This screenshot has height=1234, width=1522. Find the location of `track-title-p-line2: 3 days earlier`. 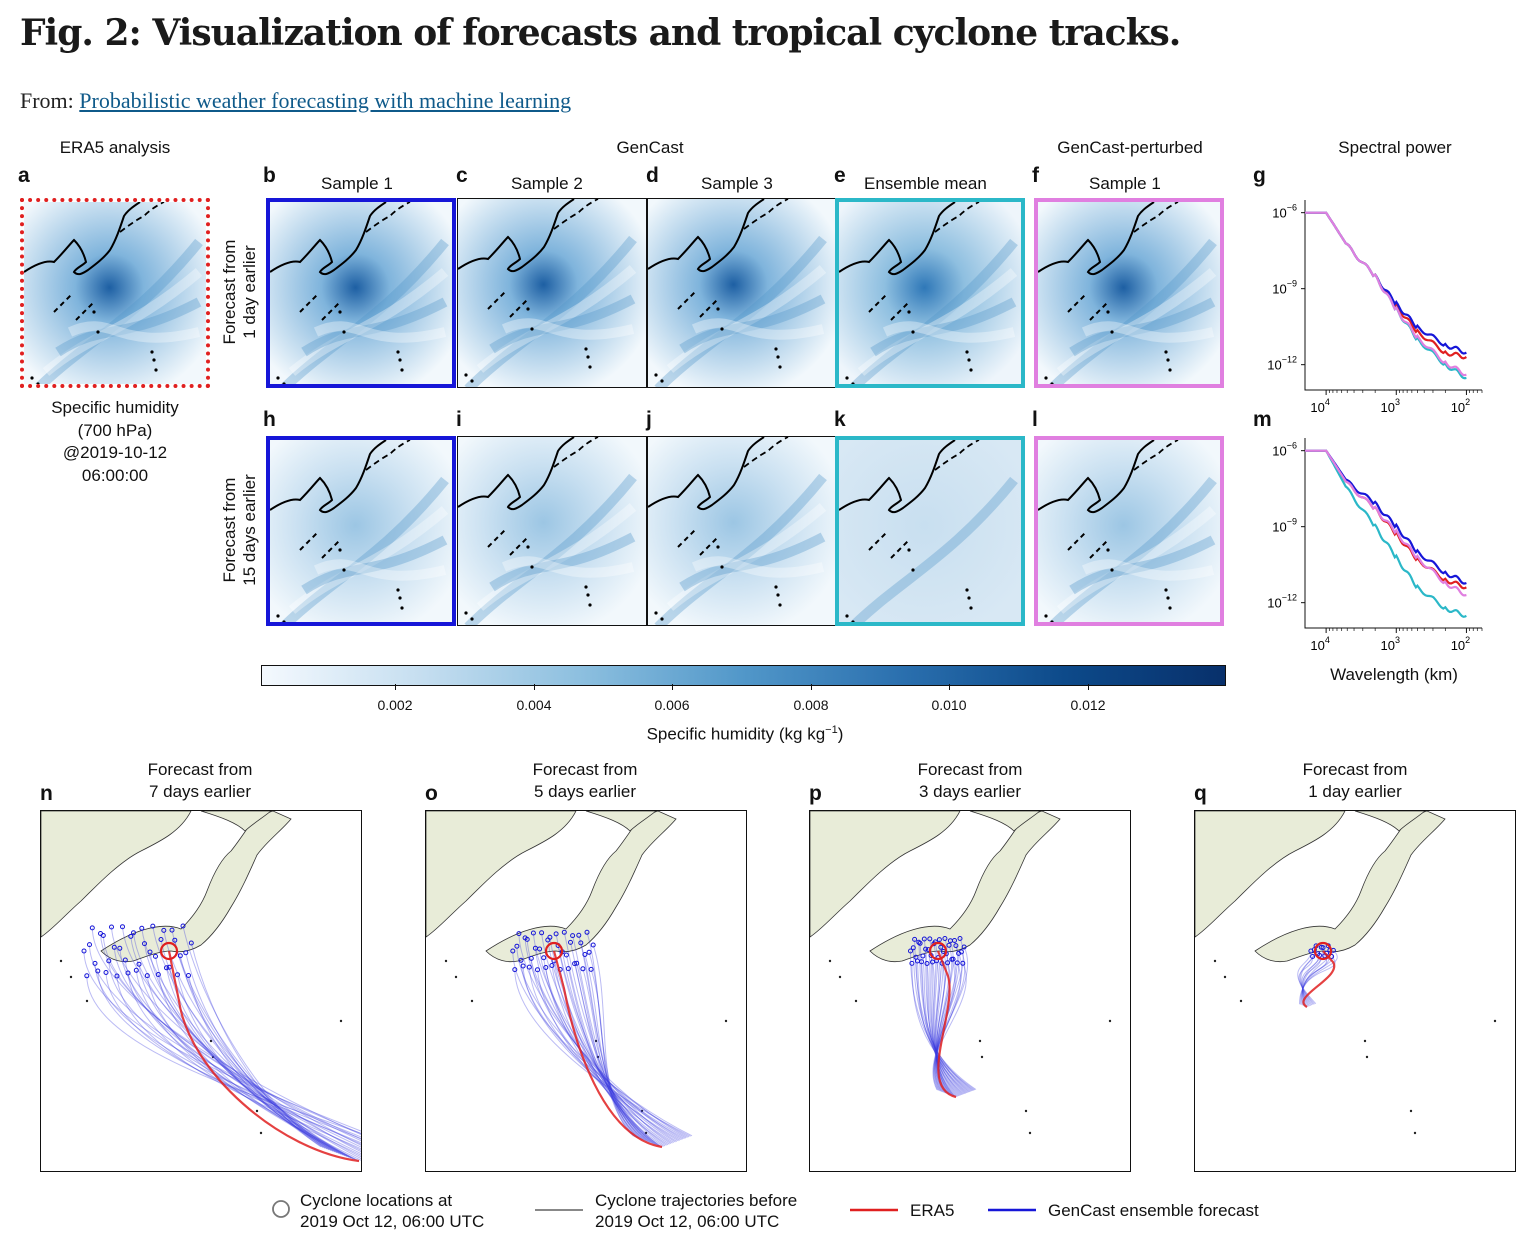

track-title-p-line2: 3 days earlier is located at coordinates (970, 791).